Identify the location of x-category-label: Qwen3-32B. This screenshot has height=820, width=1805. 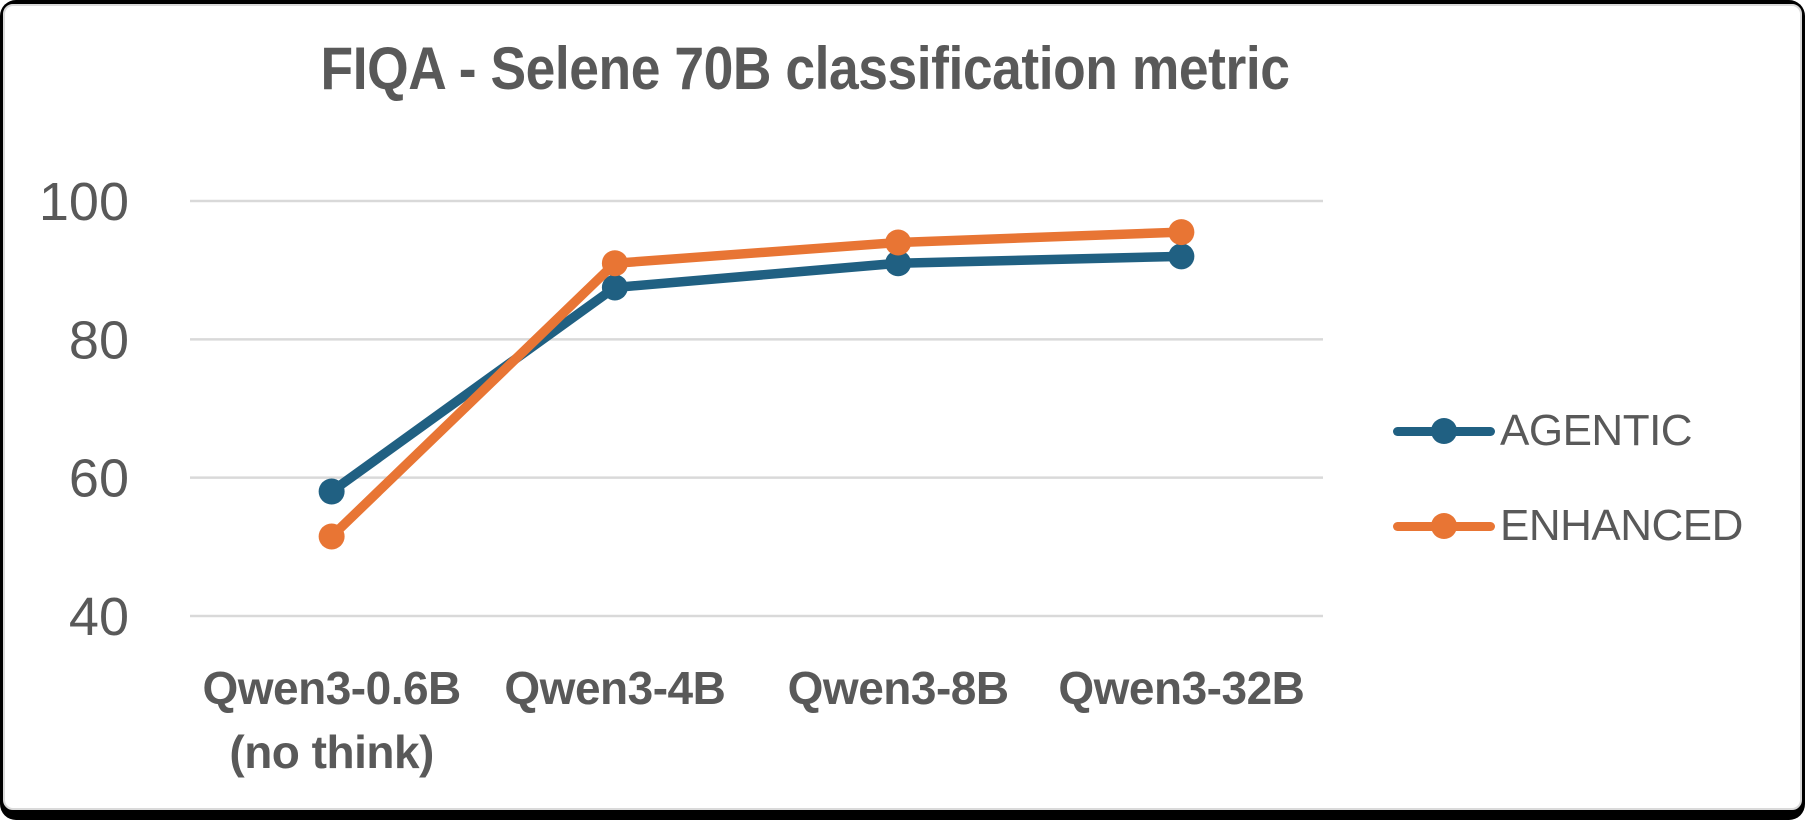
(1181, 688).